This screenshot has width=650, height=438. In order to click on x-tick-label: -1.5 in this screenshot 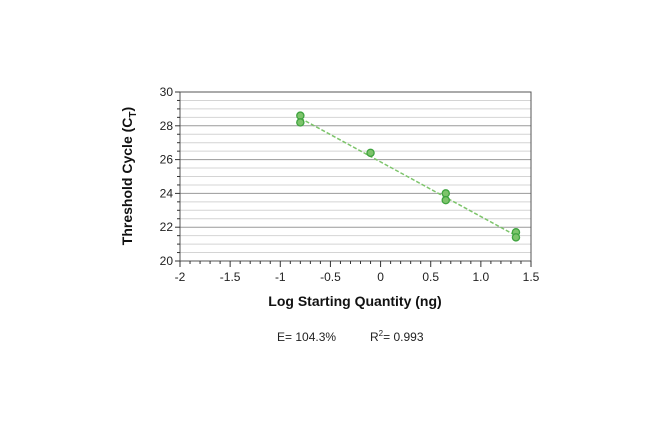, I will do `click(230, 277)`.